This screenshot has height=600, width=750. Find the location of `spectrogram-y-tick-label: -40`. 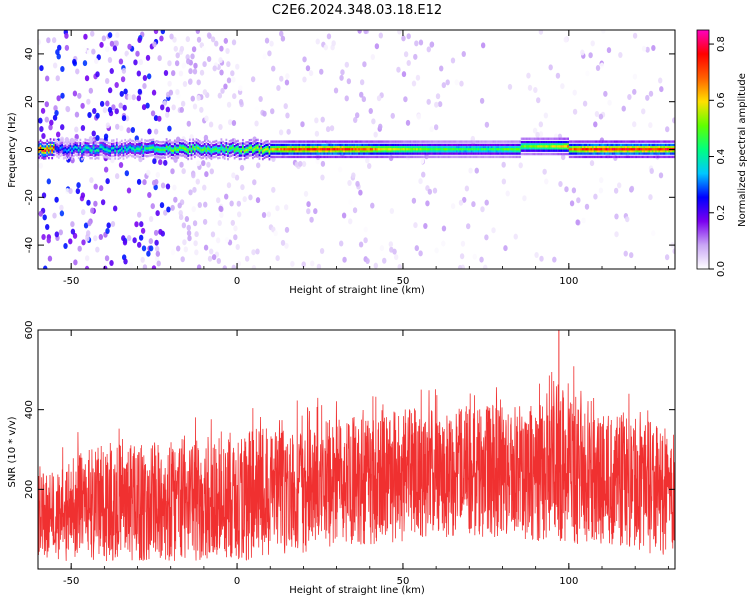

spectrogram-y-tick-label: -40 is located at coordinates (29, 245).